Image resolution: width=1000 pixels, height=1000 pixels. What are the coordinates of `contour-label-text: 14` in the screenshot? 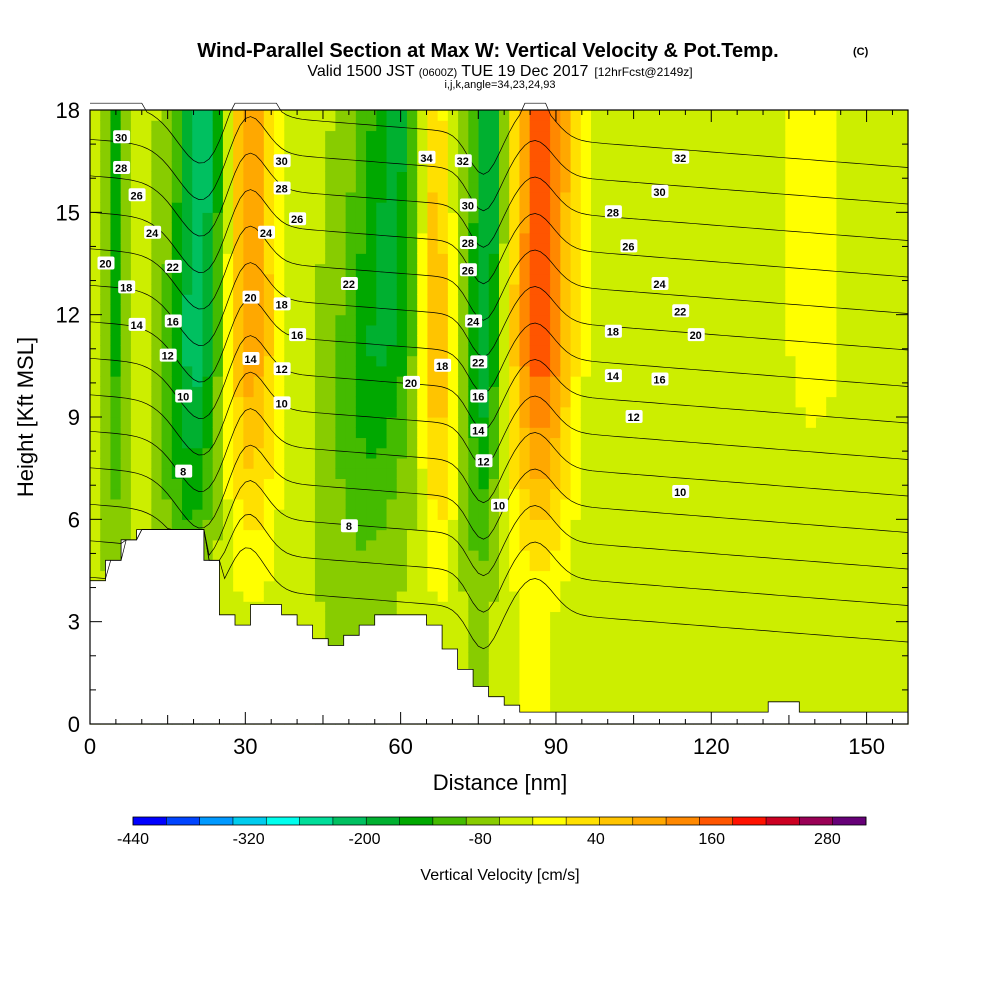 It's located at (250, 360).